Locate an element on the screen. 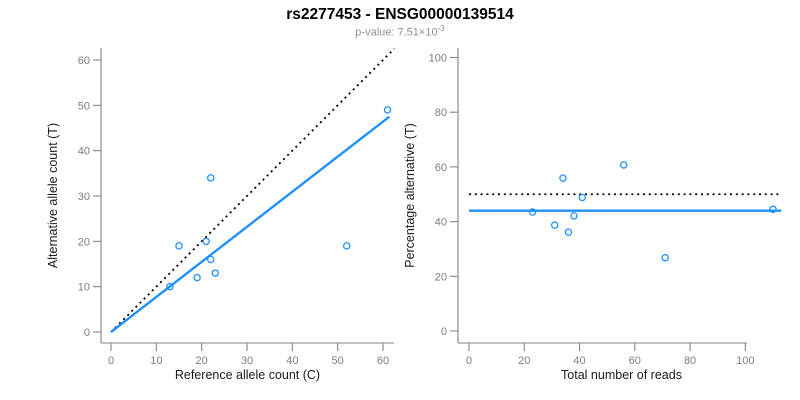  p-value-text: p-value: 7.51×10 is located at coordinates (396, 32).